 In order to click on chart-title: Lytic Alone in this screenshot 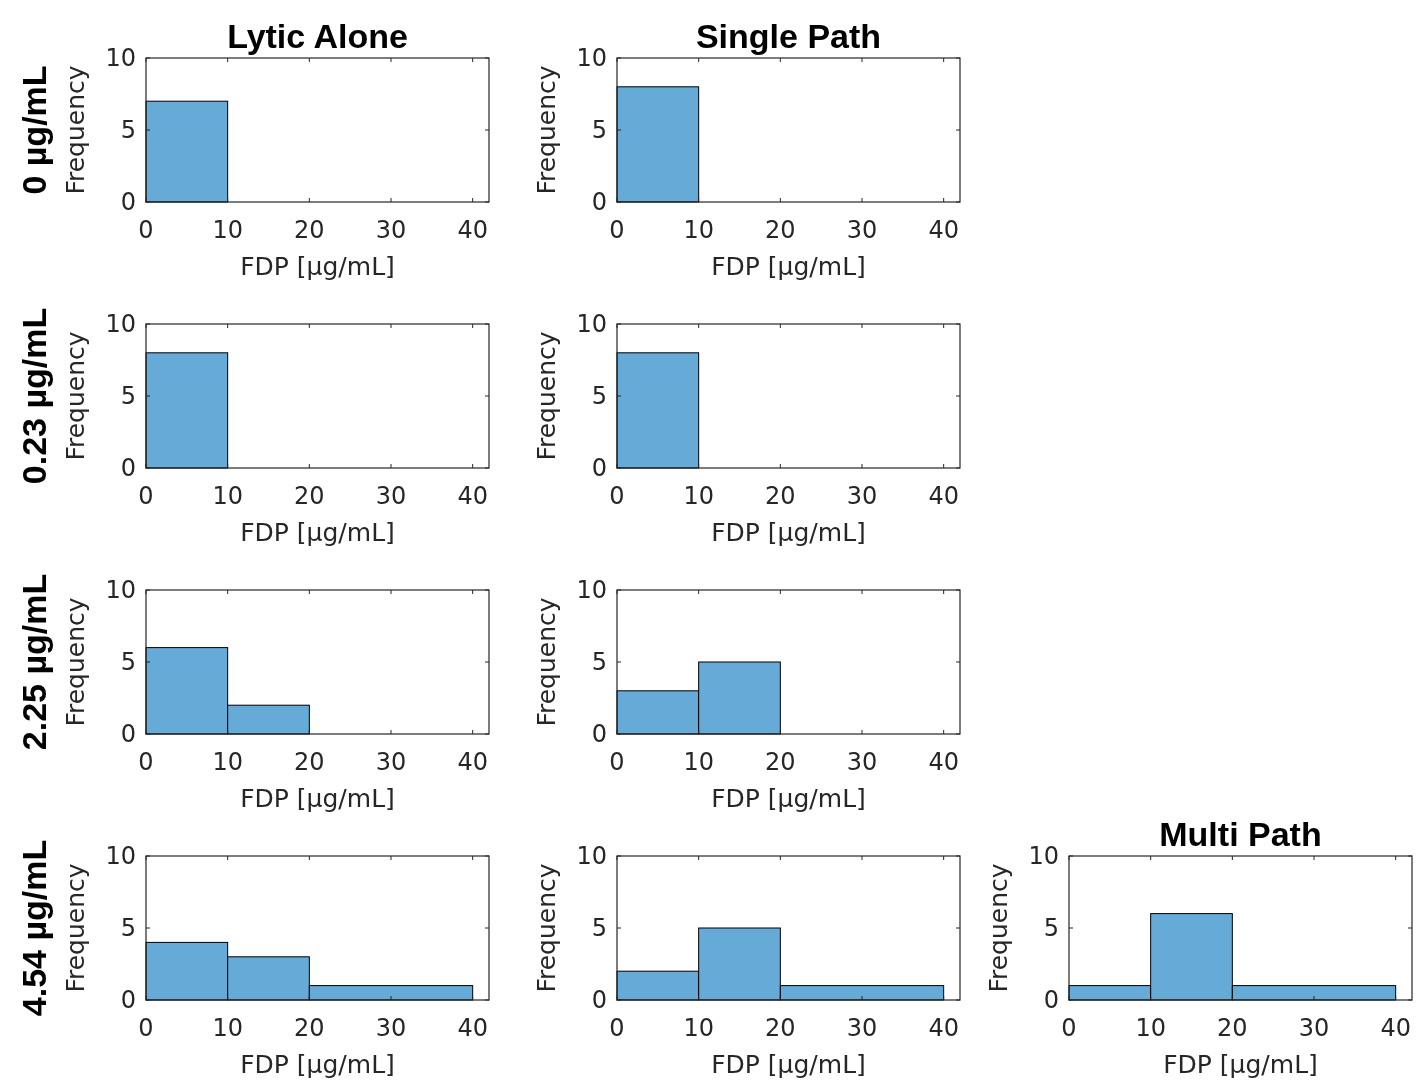, I will do `click(317, 36)`.